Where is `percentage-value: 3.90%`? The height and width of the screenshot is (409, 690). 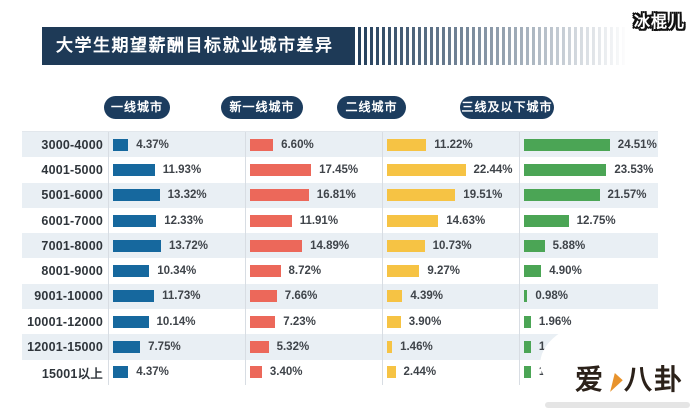 percentage-value: 3.90% is located at coordinates (425, 321).